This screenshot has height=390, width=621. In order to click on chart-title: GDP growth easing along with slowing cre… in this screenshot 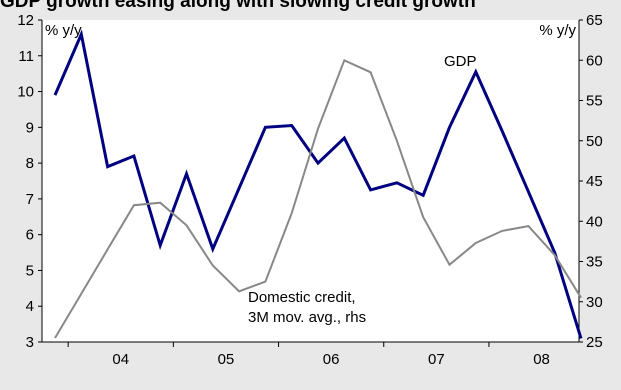, I will do `click(238, 6)`.